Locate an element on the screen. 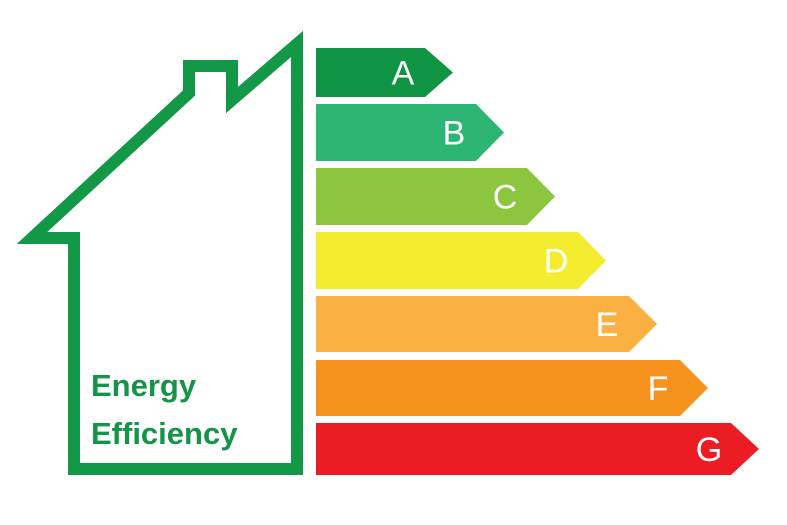 The height and width of the screenshot is (525, 787). band-a-arrow is located at coordinates (384, 72).